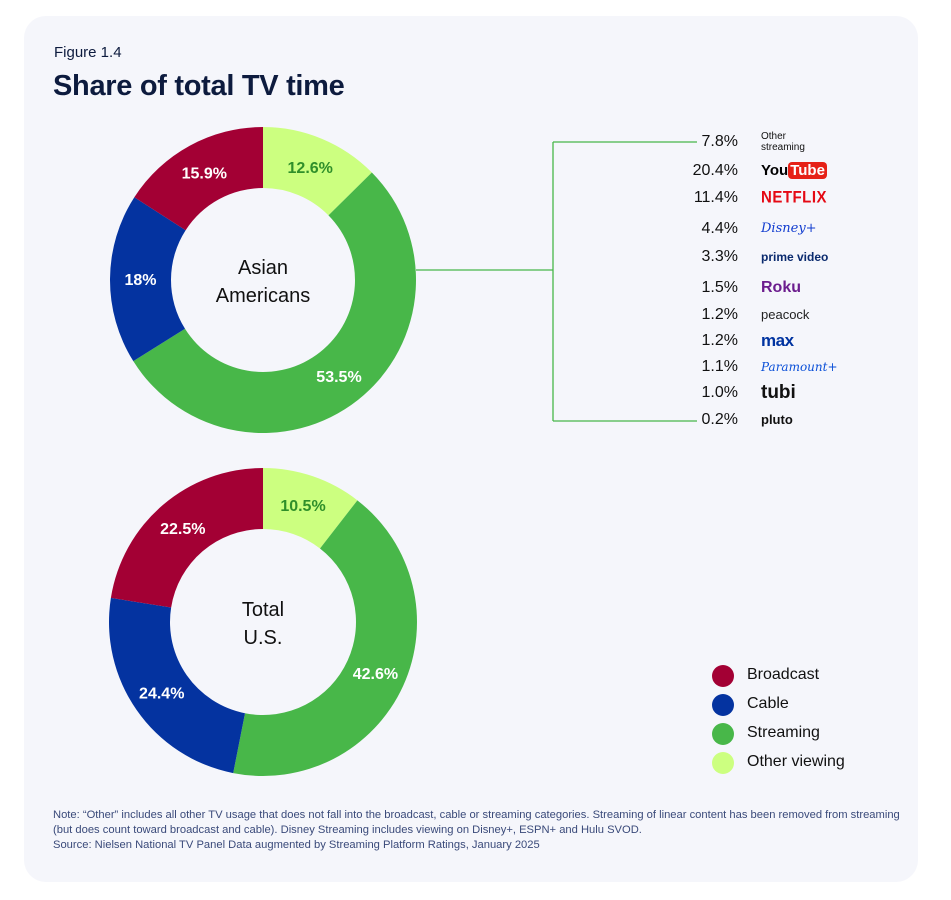  What do you see at coordinates (140, 280) in the screenshot?
I see `slice-value-label: 18%` at bounding box center [140, 280].